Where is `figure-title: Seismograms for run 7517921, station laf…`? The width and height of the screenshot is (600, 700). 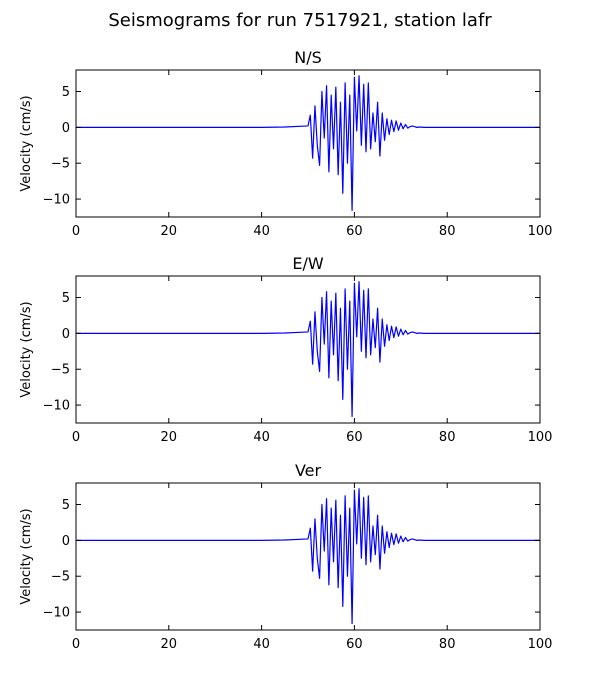
figure-title: Seismograms for run 7517921, station laf… is located at coordinates (300, 20).